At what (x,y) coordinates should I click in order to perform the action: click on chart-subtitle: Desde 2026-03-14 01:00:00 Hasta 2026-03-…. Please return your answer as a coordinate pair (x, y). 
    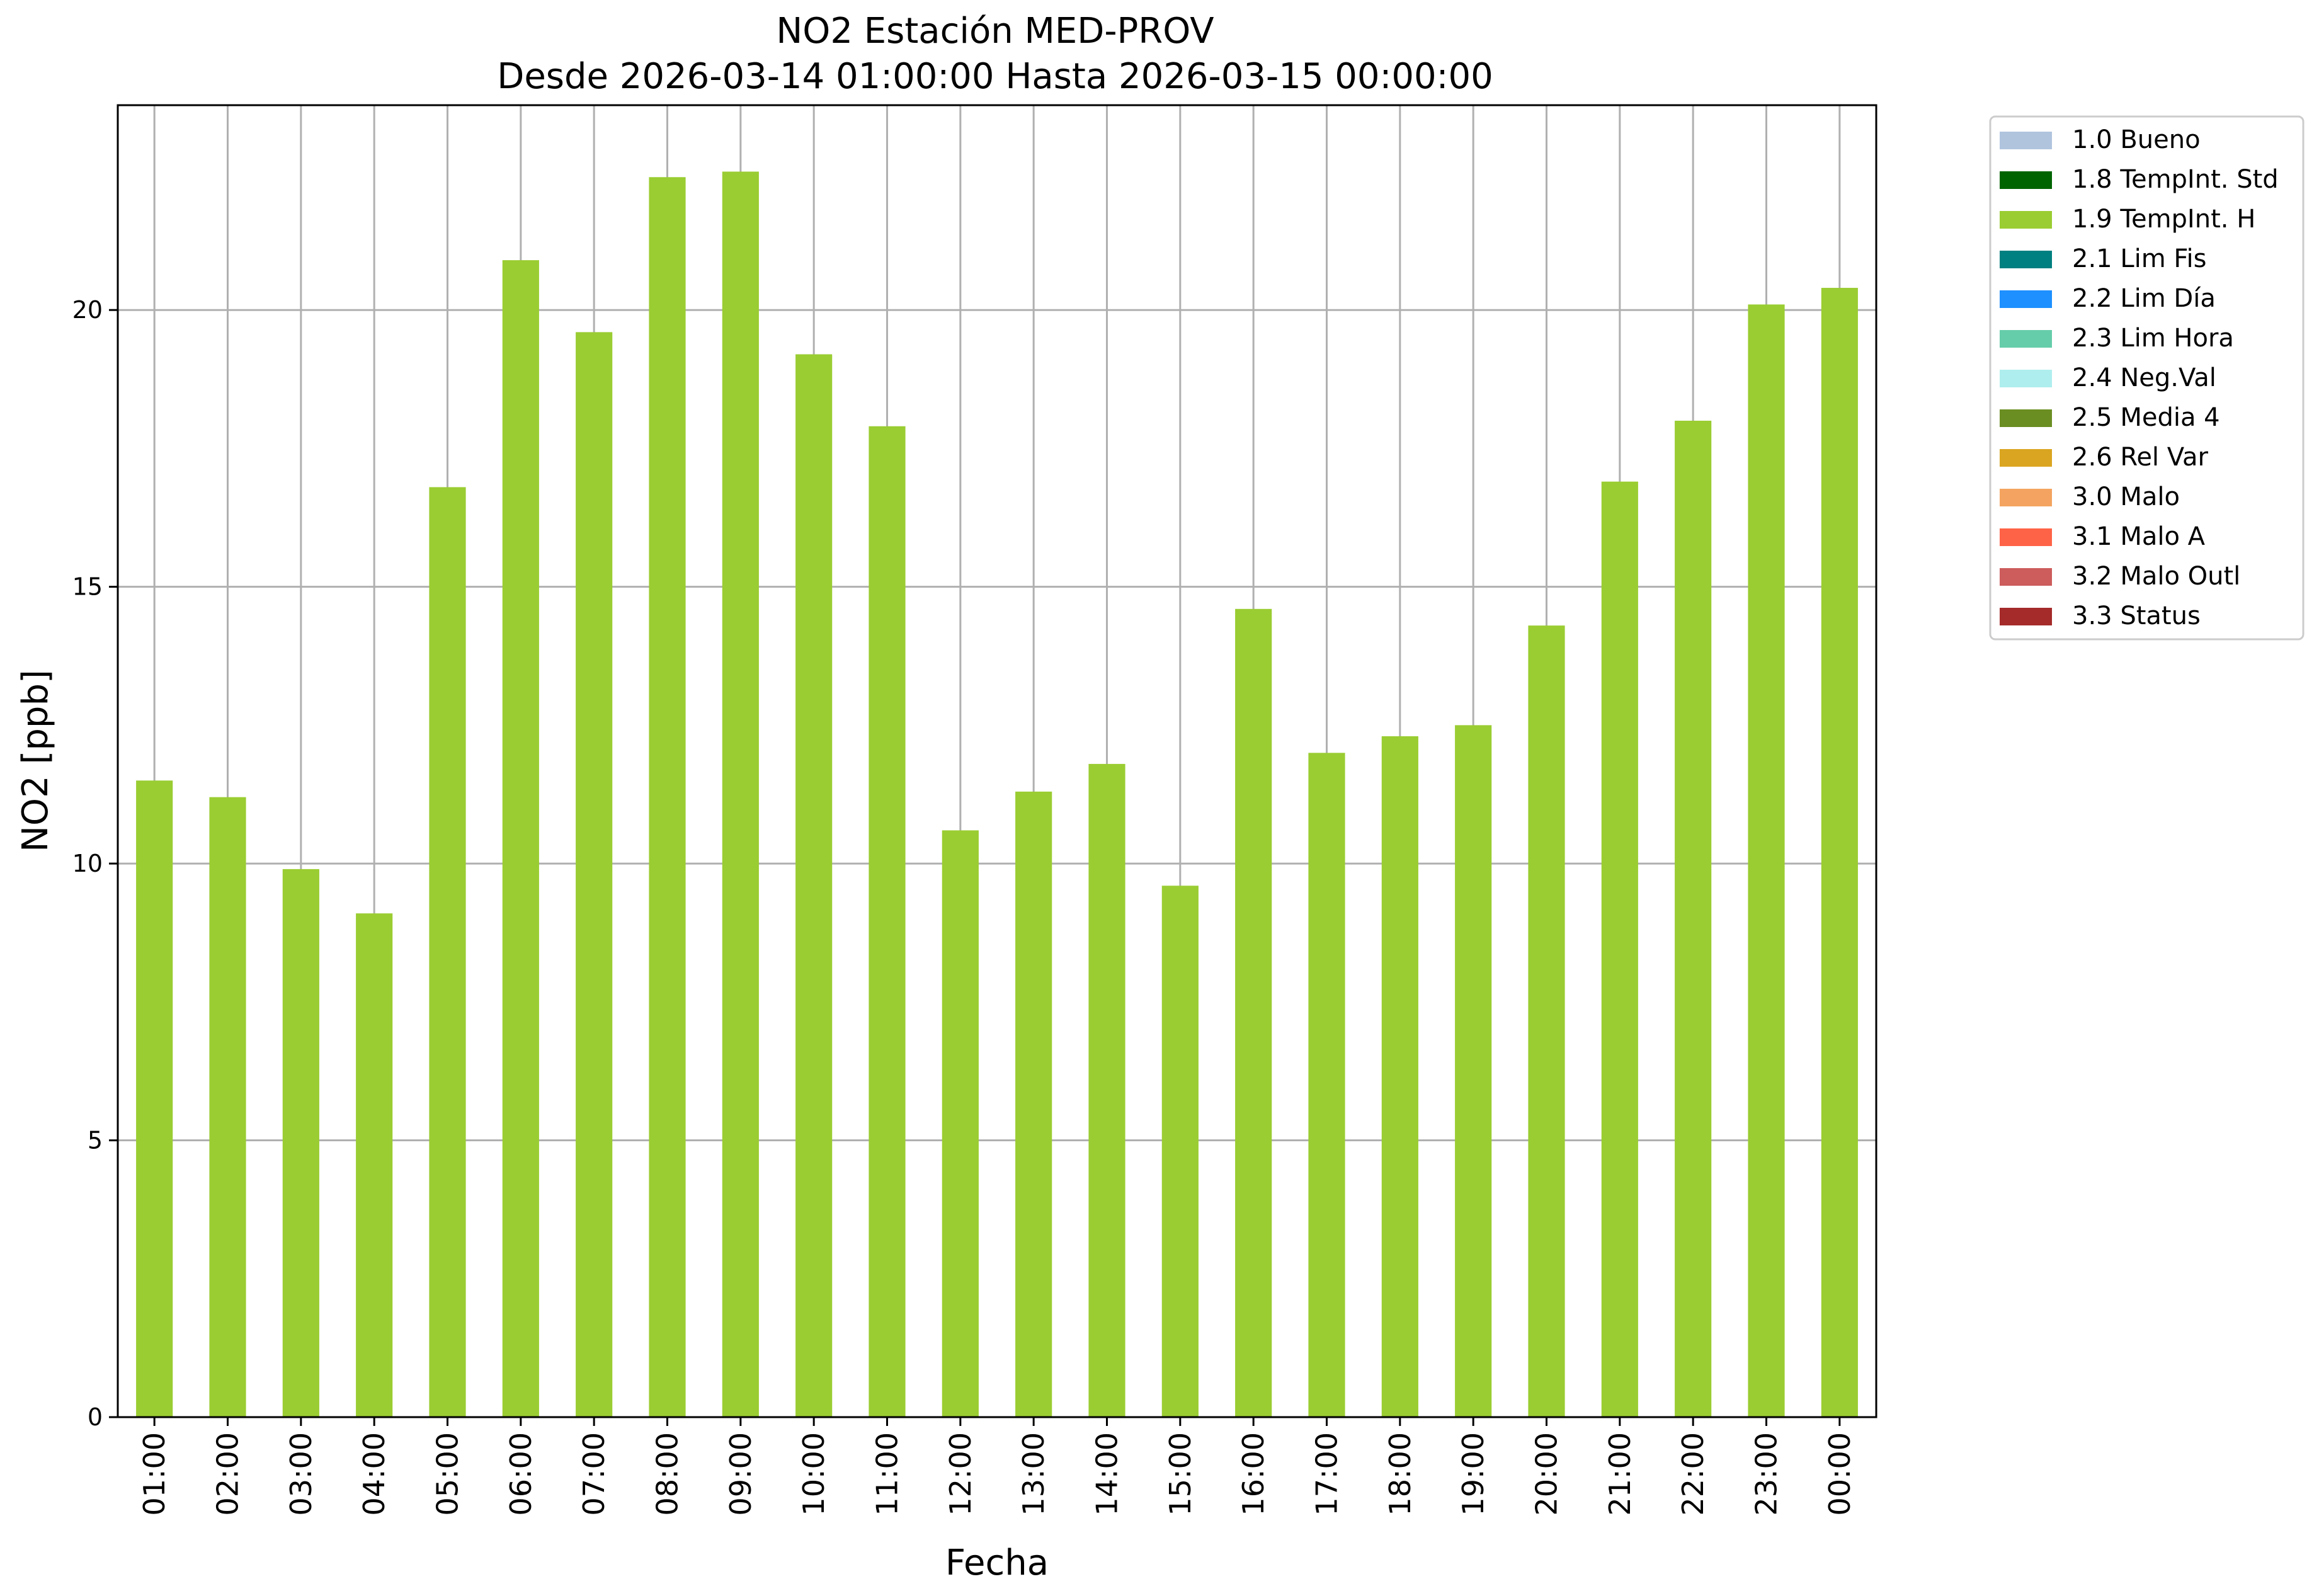
    Looking at the image, I should click on (995, 76).